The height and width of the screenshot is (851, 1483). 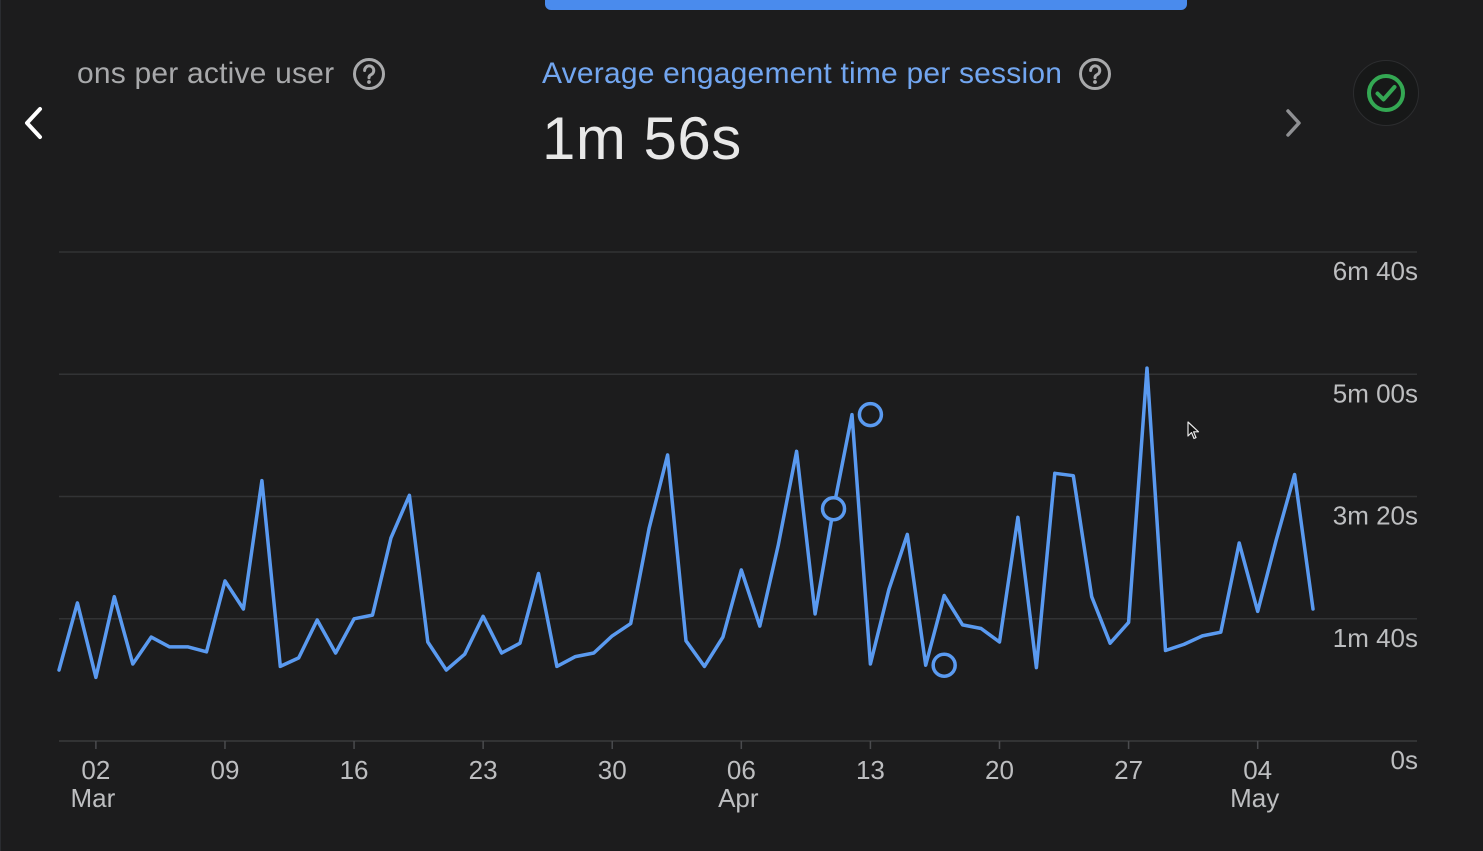 What do you see at coordinates (1257, 770) in the screenshot?
I see `x-tick-label: 04` at bounding box center [1257, 770].